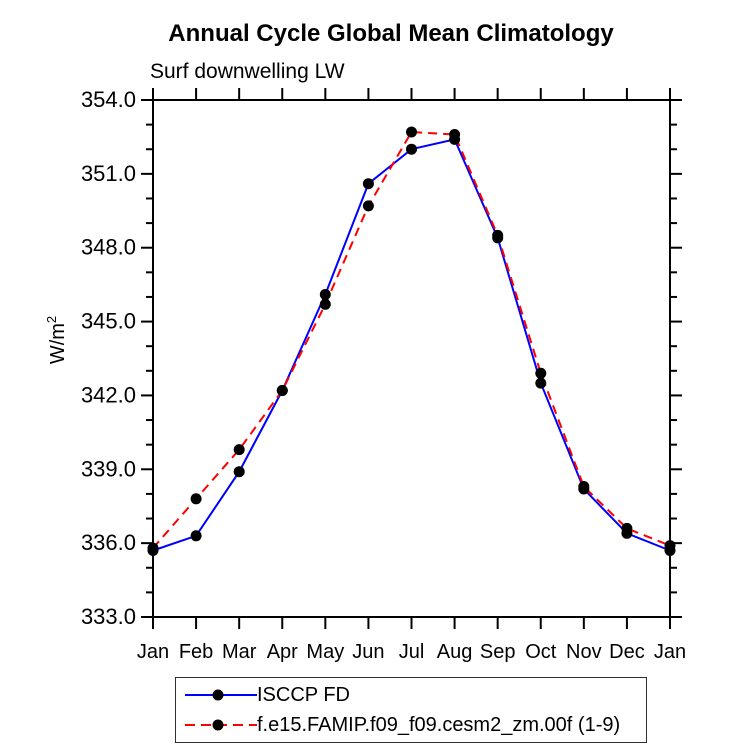  I want to click on y-tick-label: 354.0, so click(108, 99).